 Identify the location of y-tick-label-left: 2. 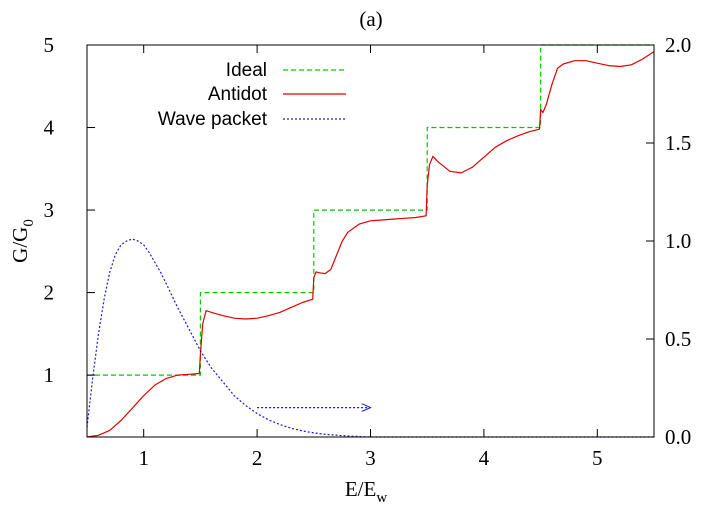
(49, 293).